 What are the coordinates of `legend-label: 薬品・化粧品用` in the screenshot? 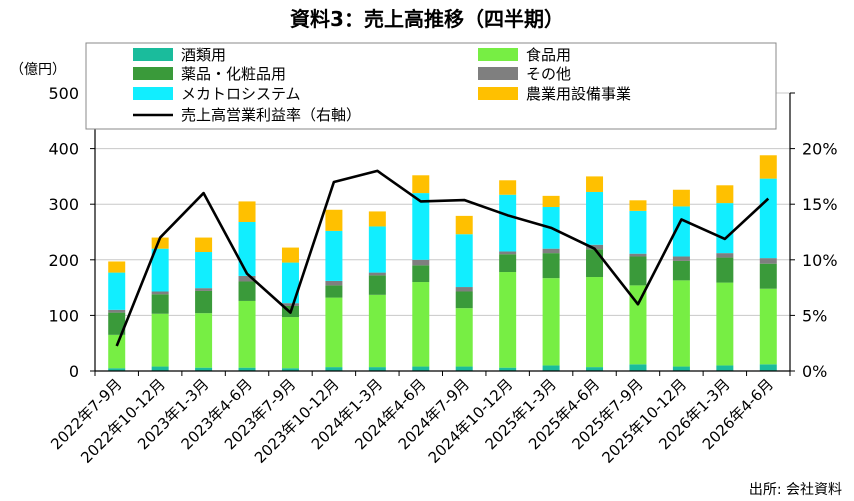 It's located at (233, 74).